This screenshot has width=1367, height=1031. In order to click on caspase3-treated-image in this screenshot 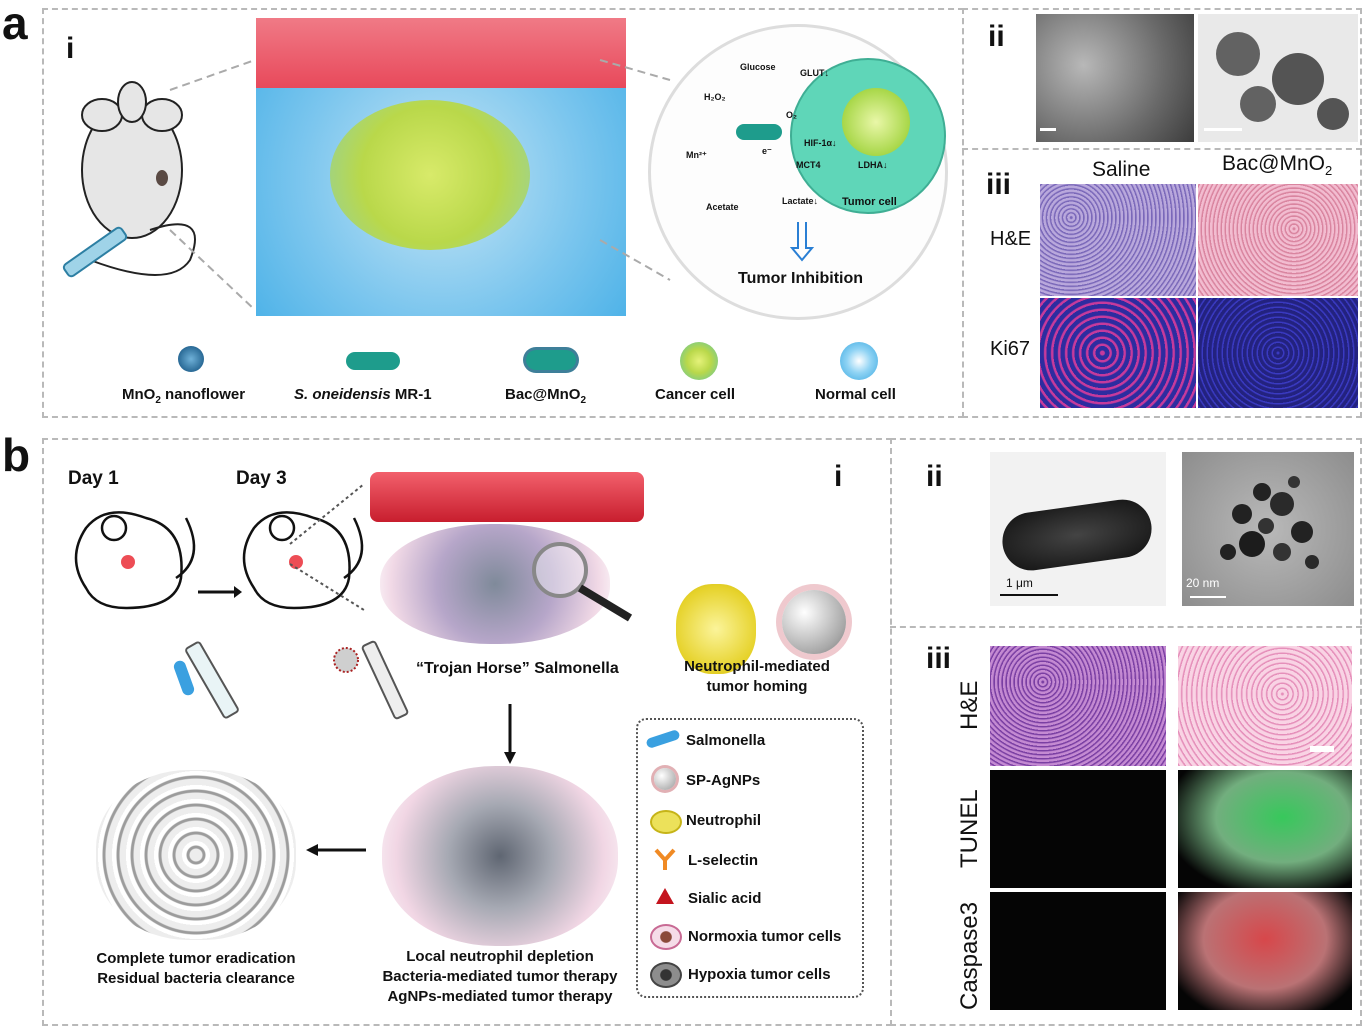, I will do `click(1265, 951)`.